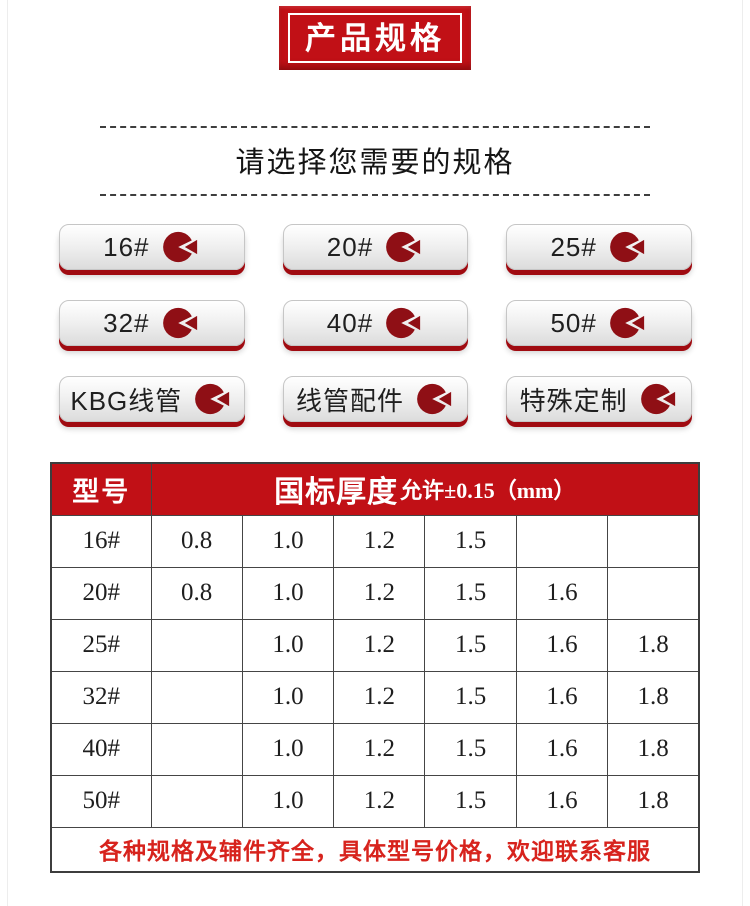 This screenshot has height=906, width=750. I want to click on banner-title: 产品规格, so click(375, 38).